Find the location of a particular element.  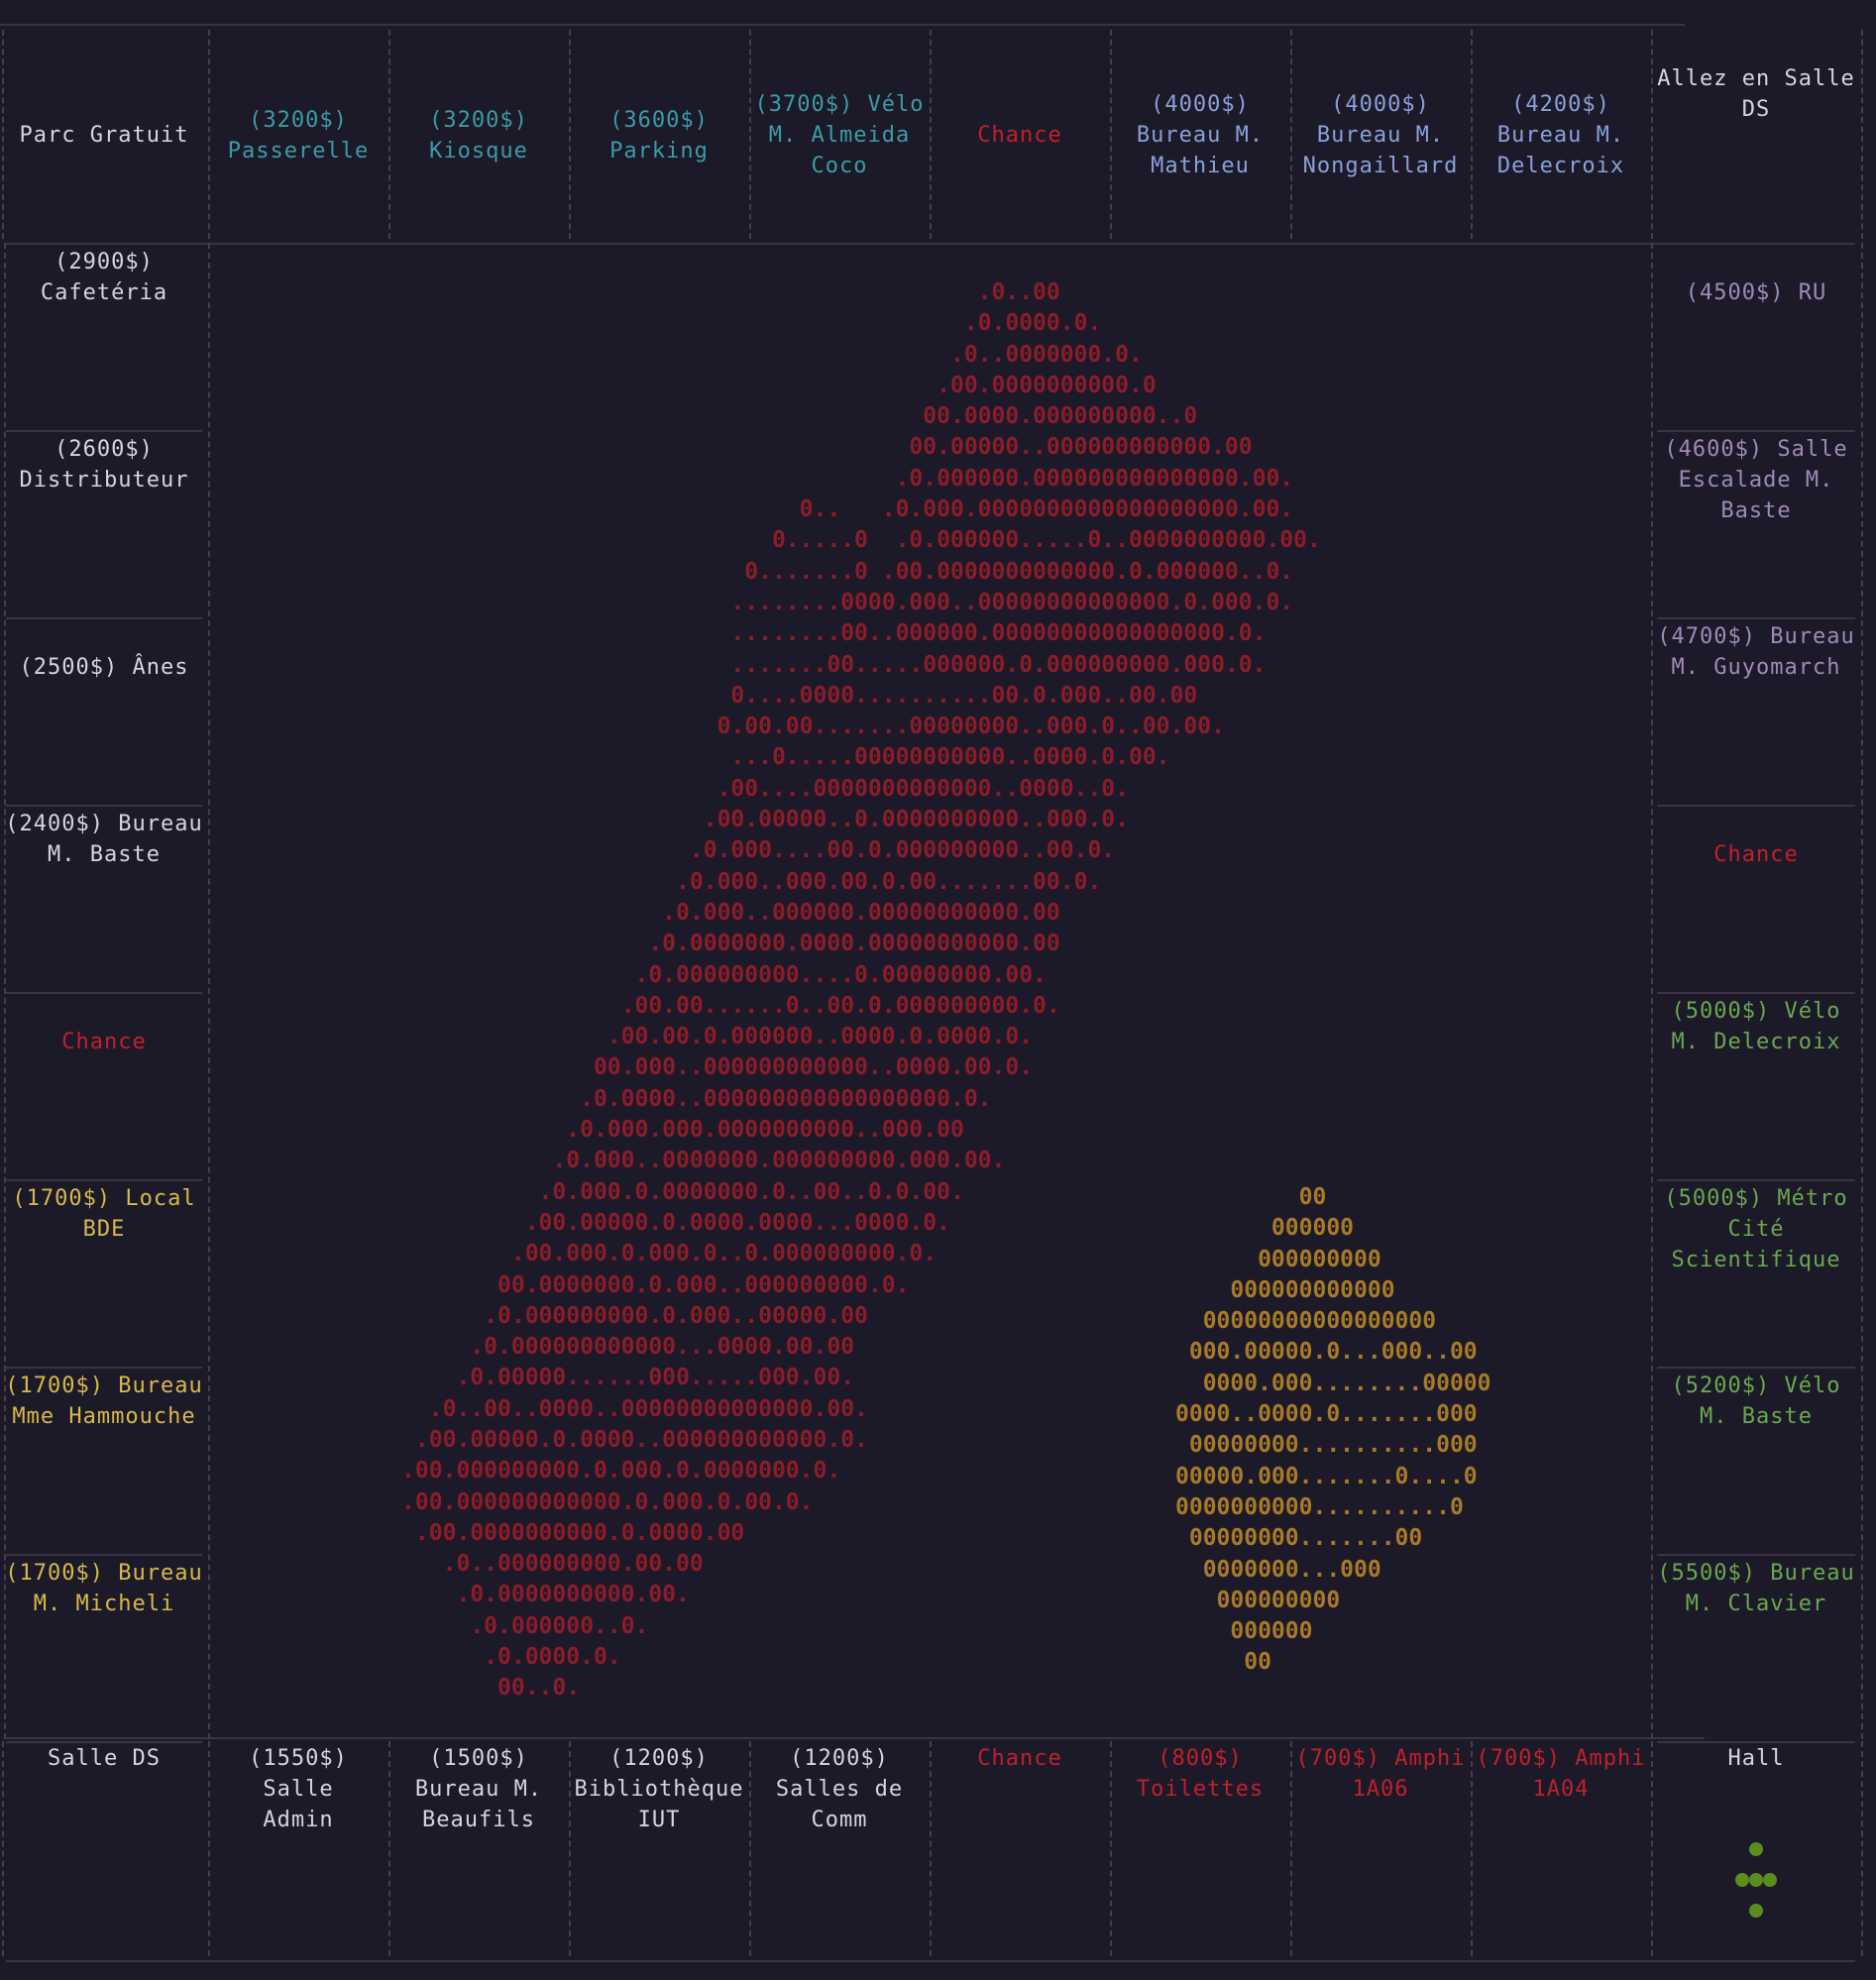

board-space-bureau-m-guyomarch: (4700$) Bureau M. Guyomarch is located at coordinates (1756, 652).